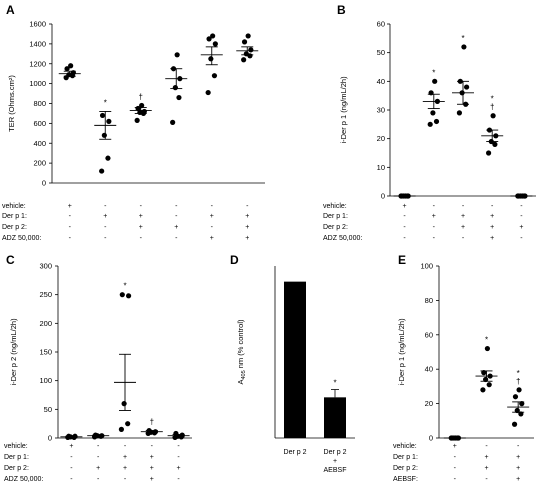 Image resolution: width=550 pixels, height=489 pixels. What do you see at coordinates (98, 457) in the screenshot?
I see `panel-c-cond-mark-1-1: -` at bounding box center [98, 457].